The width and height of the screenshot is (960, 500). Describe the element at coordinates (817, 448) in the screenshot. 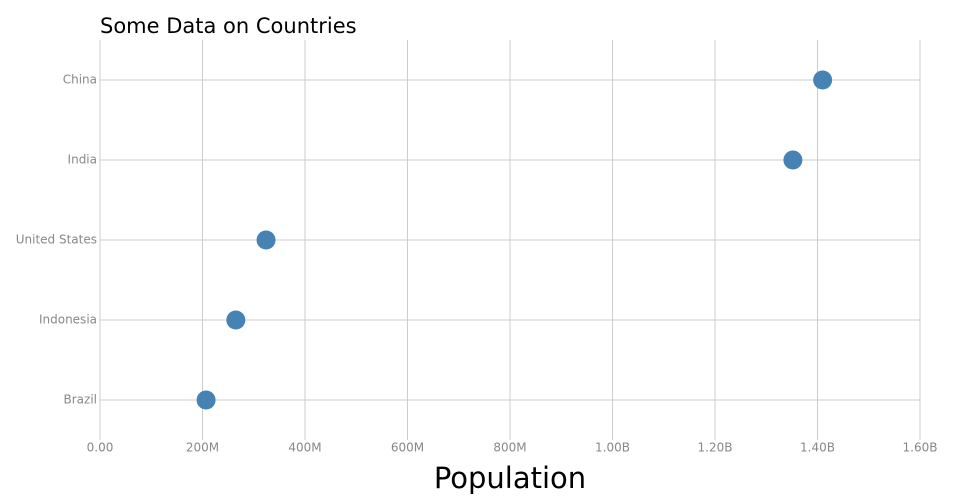

I see `x-tick-label: 1.40B` at that location.